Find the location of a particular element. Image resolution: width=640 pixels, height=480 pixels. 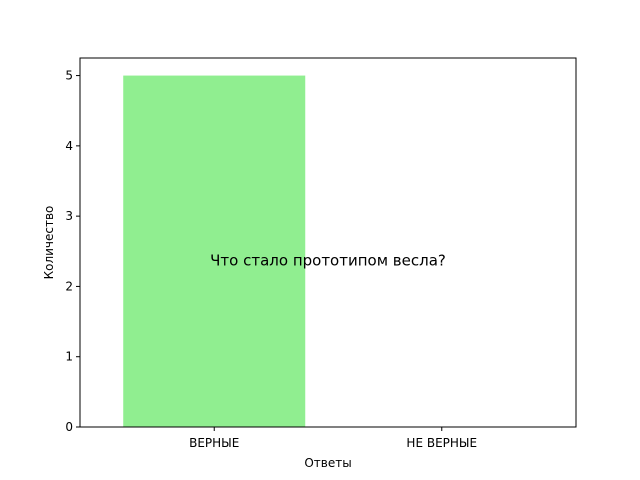

x-tick-label-1: НЕ ВЕРНЫЕ is located at coordinates (441, 443).